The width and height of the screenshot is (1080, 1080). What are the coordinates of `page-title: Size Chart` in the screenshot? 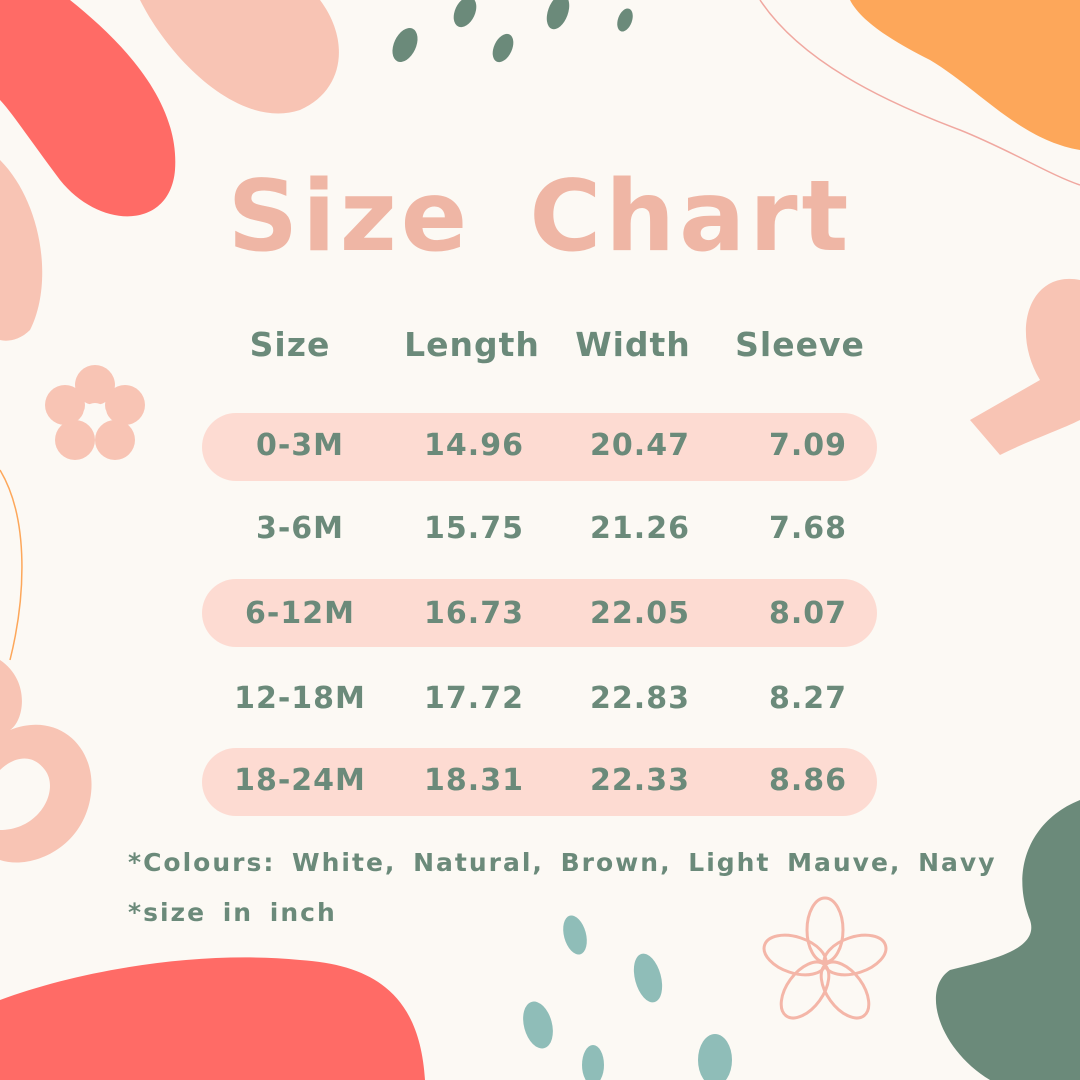 It's located at (540, 217).